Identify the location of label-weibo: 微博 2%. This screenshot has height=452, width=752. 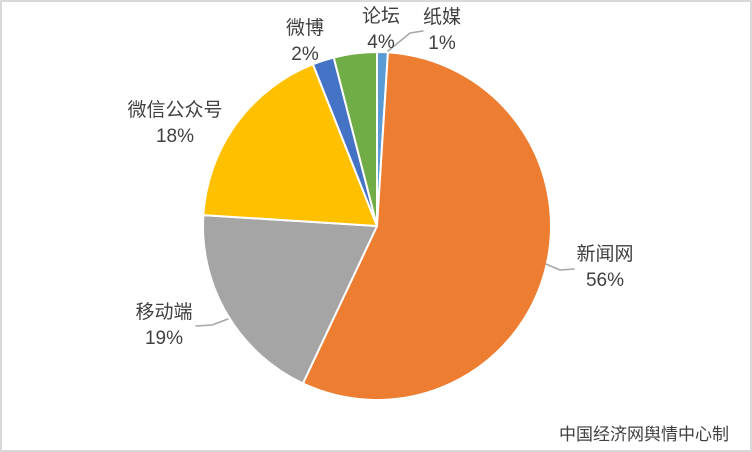
(305, 42).